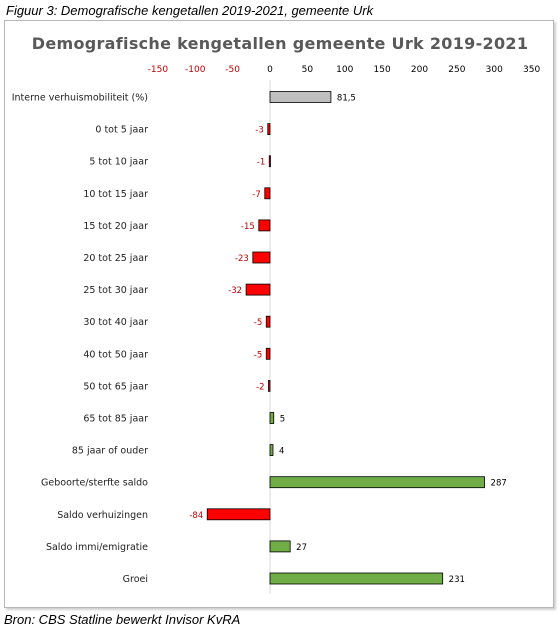  What do you see at coordinates (301, 548) in the screenshot?
I see `data-label: 27` at bounding box center [301, 548].